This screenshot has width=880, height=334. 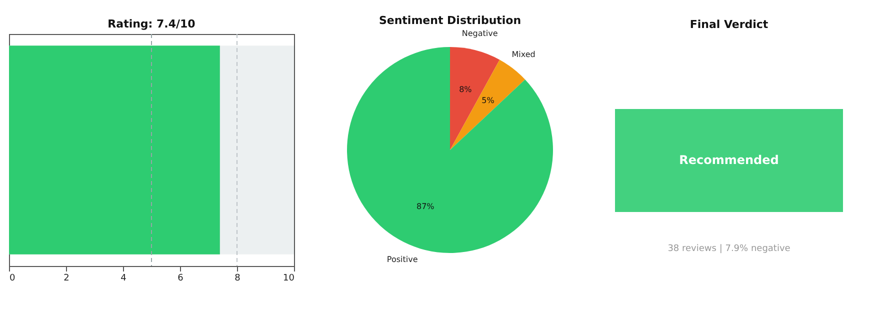 I want to click on x-tick-label: 8, so click(x=237, y=279).